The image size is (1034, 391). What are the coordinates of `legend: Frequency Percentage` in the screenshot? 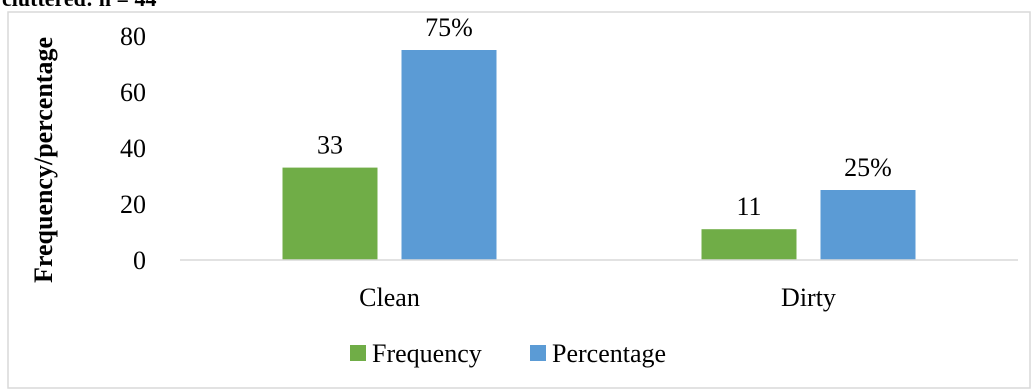 It's located at (508, 353).